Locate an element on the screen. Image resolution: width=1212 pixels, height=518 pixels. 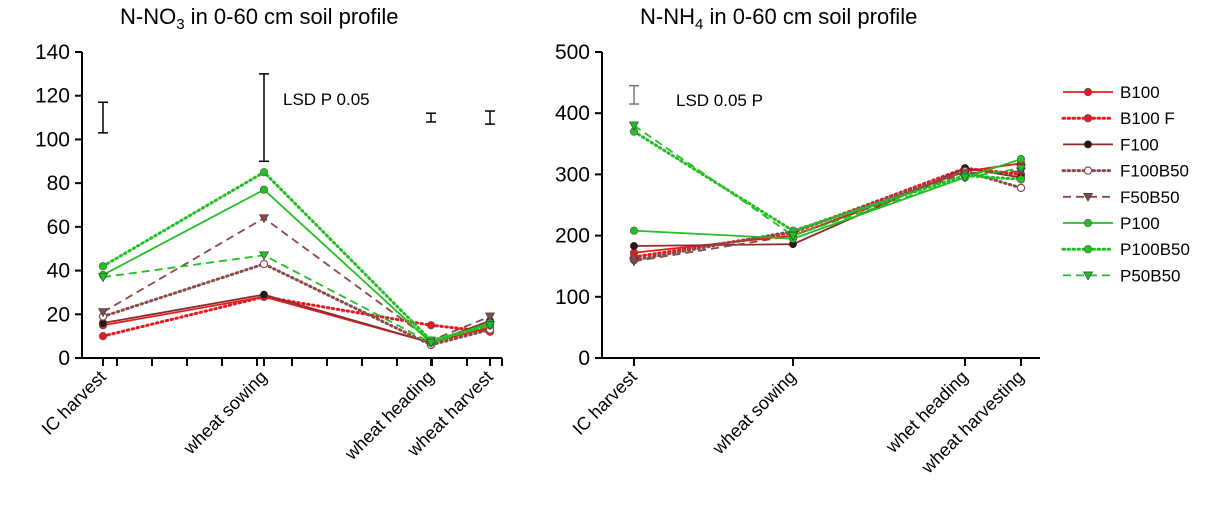
legend-label: F100B50 is located at coordinates (1154, 171).